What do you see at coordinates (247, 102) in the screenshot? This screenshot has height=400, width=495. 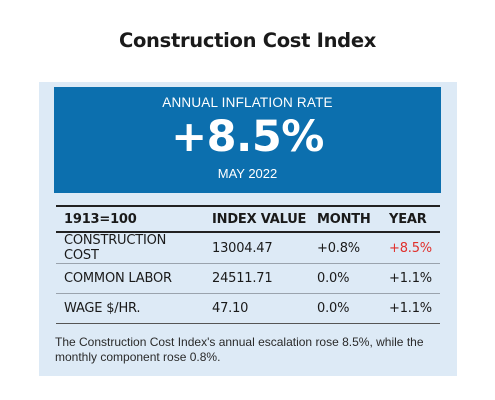 I see `inflation-rate-label: ANNUAL INFLATION RATE` at bounding box center [247, 102].